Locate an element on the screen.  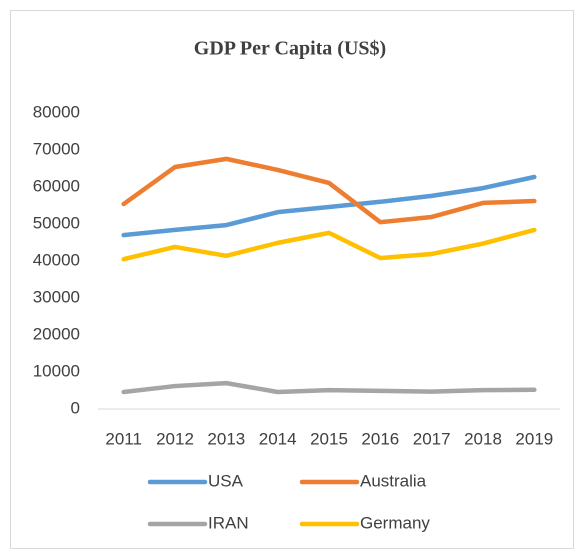
y-tick-label: 40000 is located at coordinates (56, 259).